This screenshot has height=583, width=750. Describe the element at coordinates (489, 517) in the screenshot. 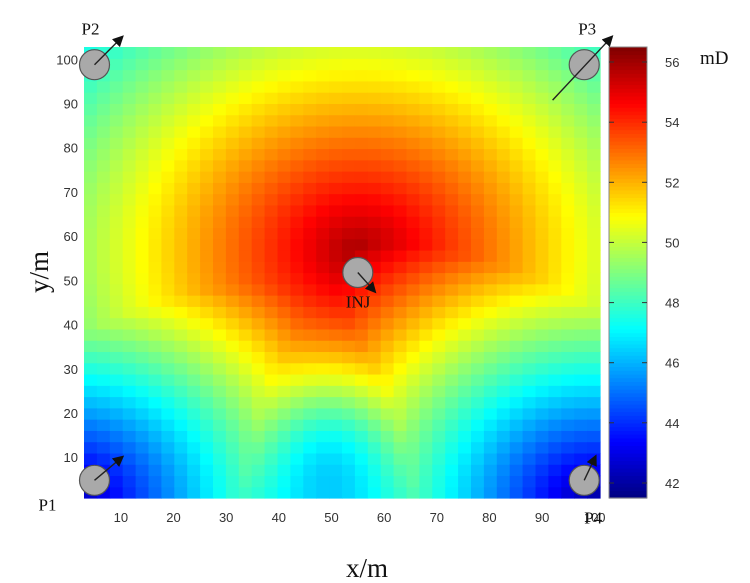

I see `x-tick-label: 80` at that location.